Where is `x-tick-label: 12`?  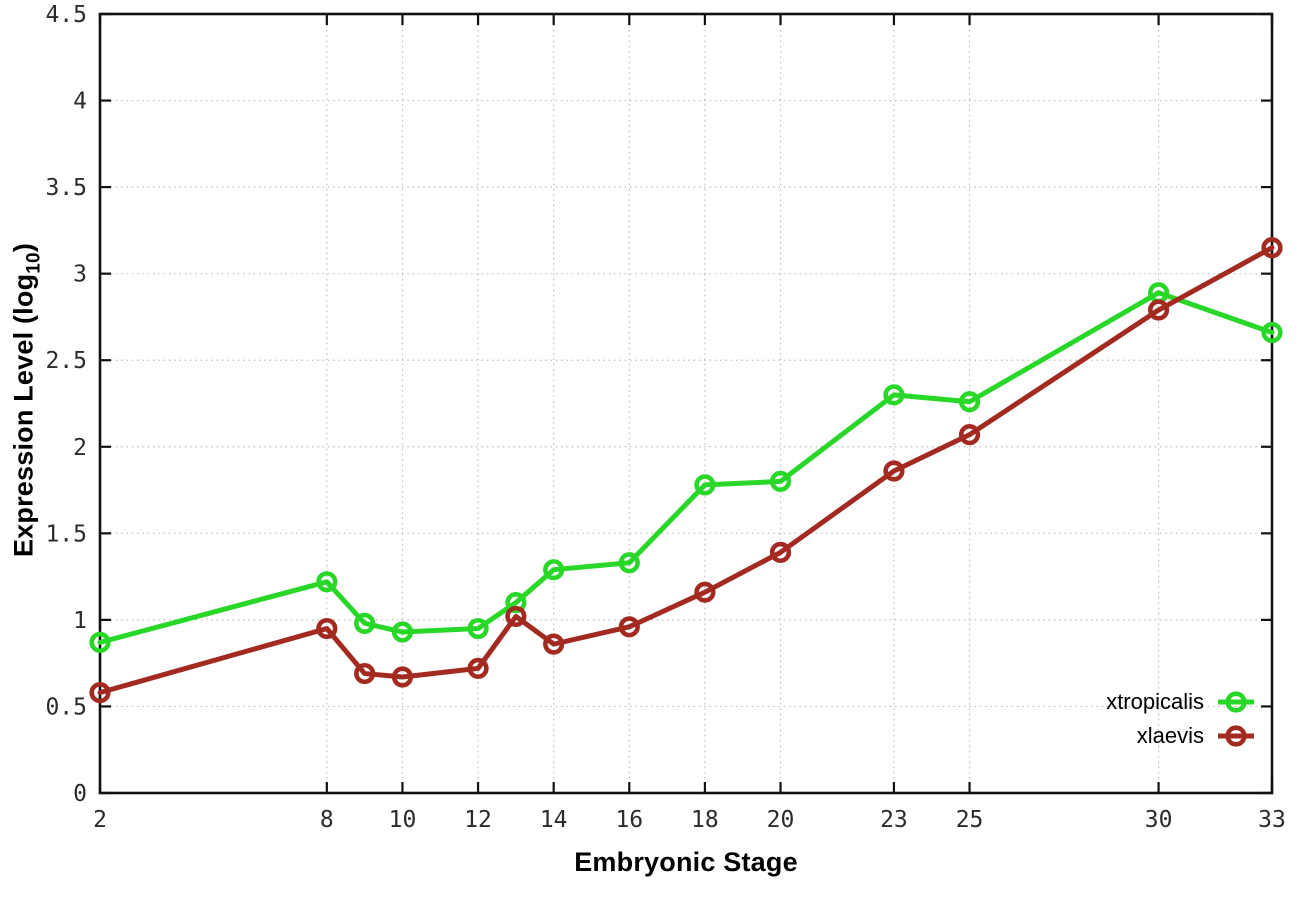
x-tick-label: 12 is located at coordinates (478, 820).